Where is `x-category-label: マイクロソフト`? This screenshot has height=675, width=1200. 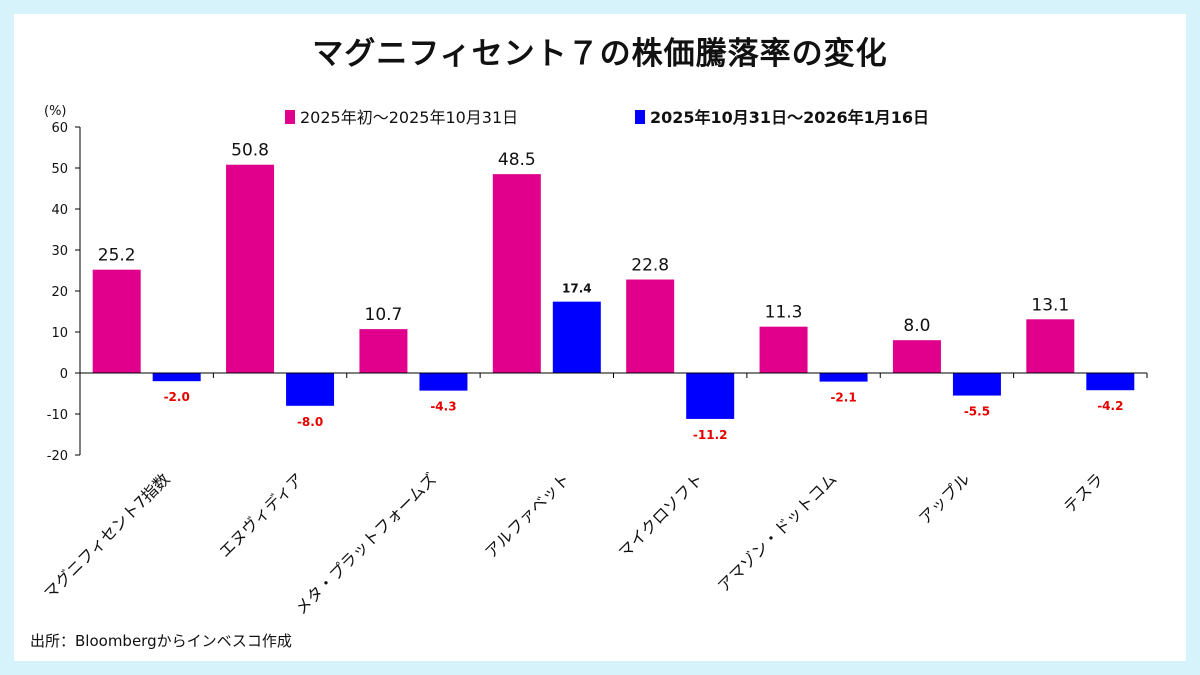
x-category-label: マイクロソフト is located at coordinates (661, 515).